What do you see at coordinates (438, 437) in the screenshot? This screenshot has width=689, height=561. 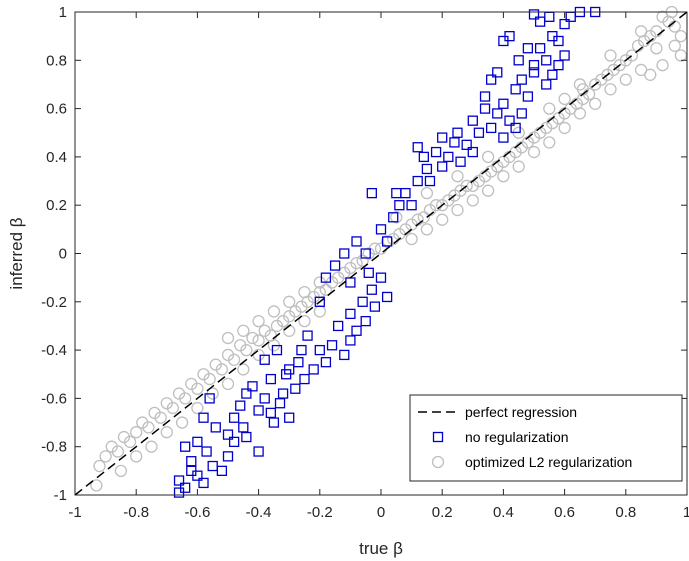 I see `legend-square-marker` at bounding box center [438, 437].